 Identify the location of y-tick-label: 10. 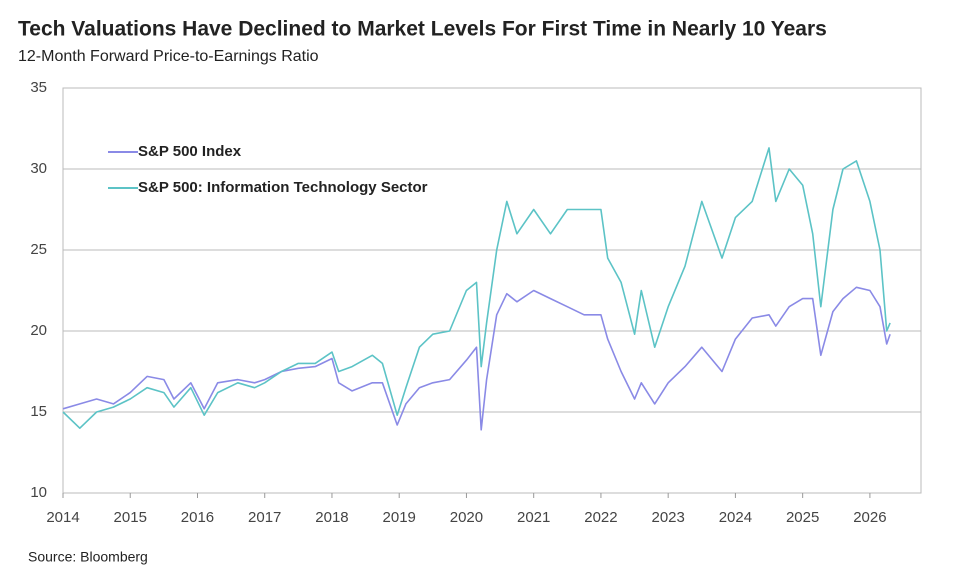
(38, 492).